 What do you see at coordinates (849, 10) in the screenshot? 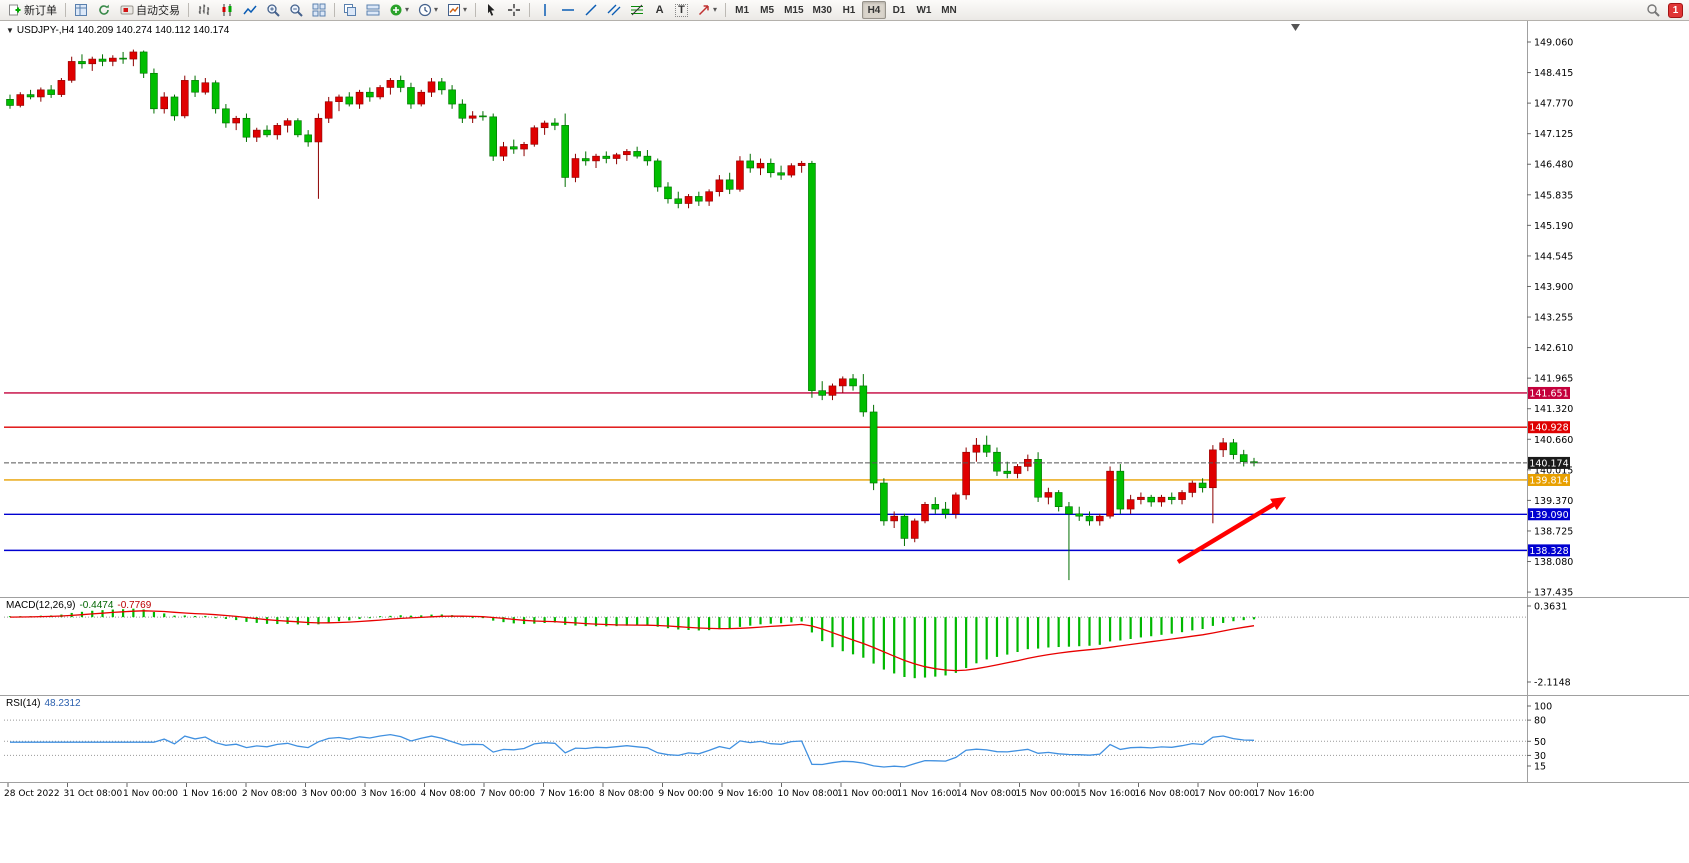
I see `timeframe-button-H1: H1` at bounding box center [849, 10].